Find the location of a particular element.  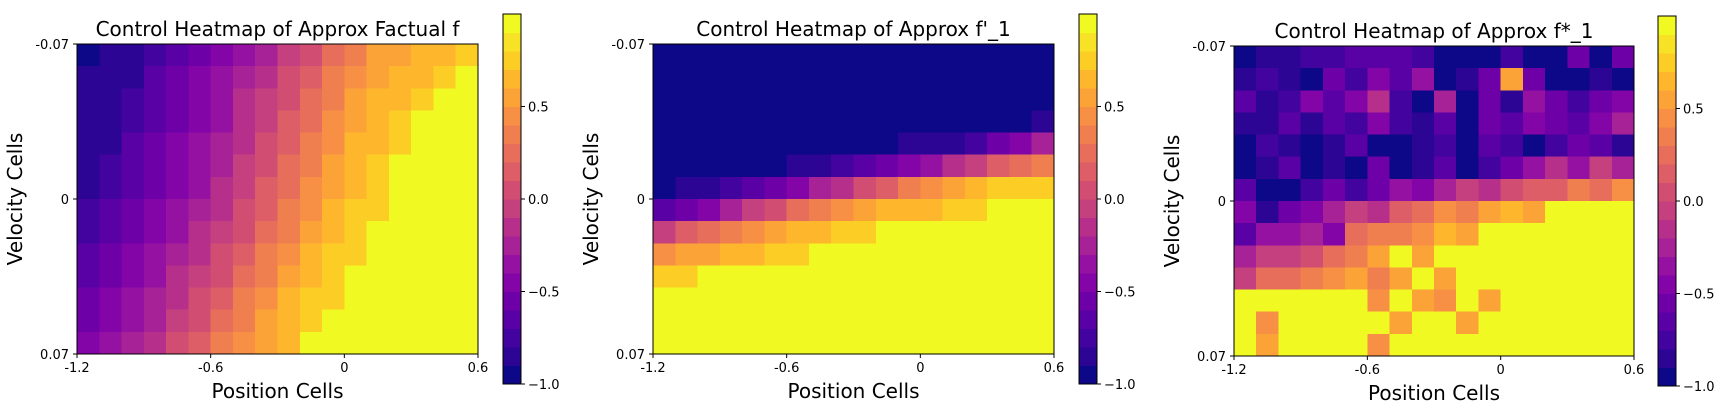

x-tick-label: 0.6 is located at coordinates (478, 368).